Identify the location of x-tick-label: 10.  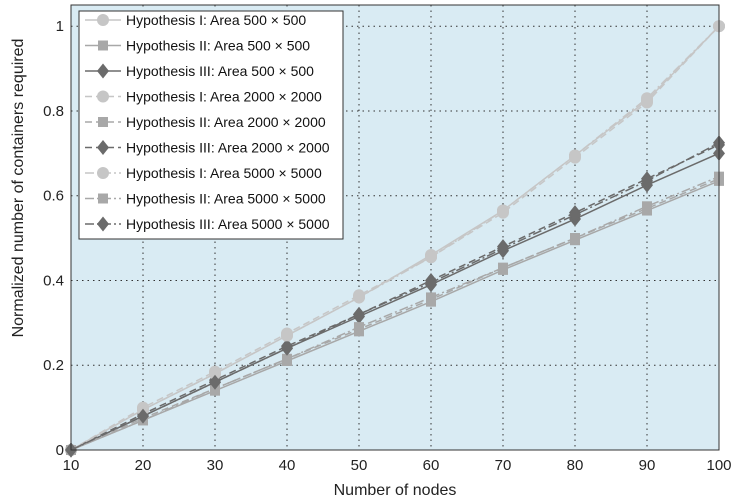
(71, 465).